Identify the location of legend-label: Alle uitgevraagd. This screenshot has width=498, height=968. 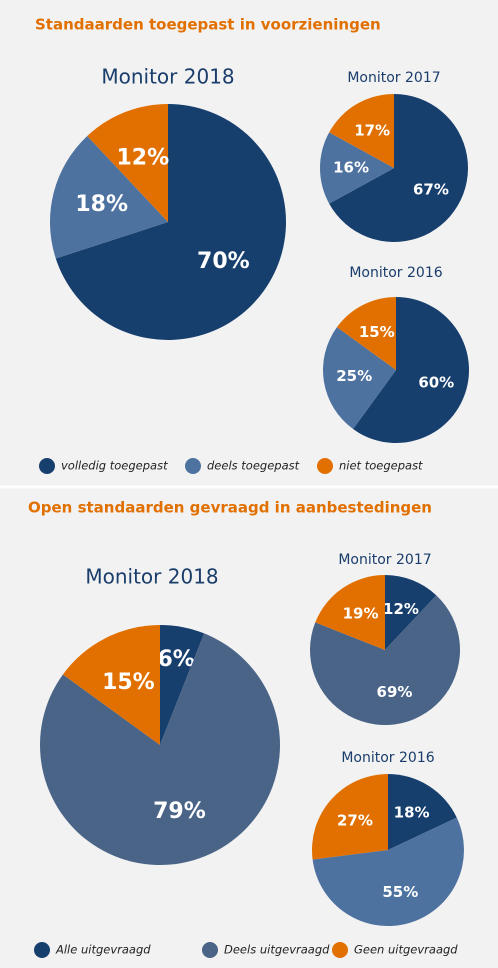
(103, 950).